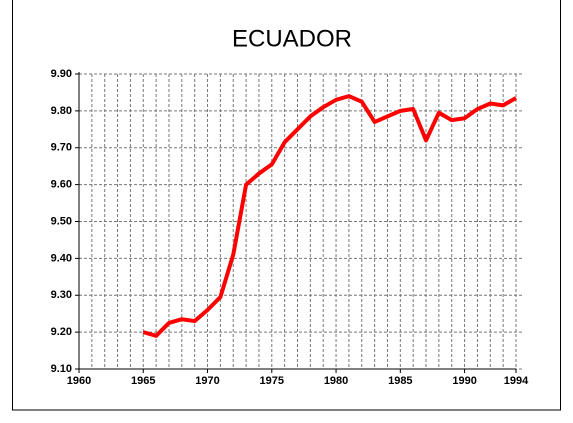  Describe the element at coordinates (464, 381) in the screenshot. I see `x-tick-label: 1990` at that location.